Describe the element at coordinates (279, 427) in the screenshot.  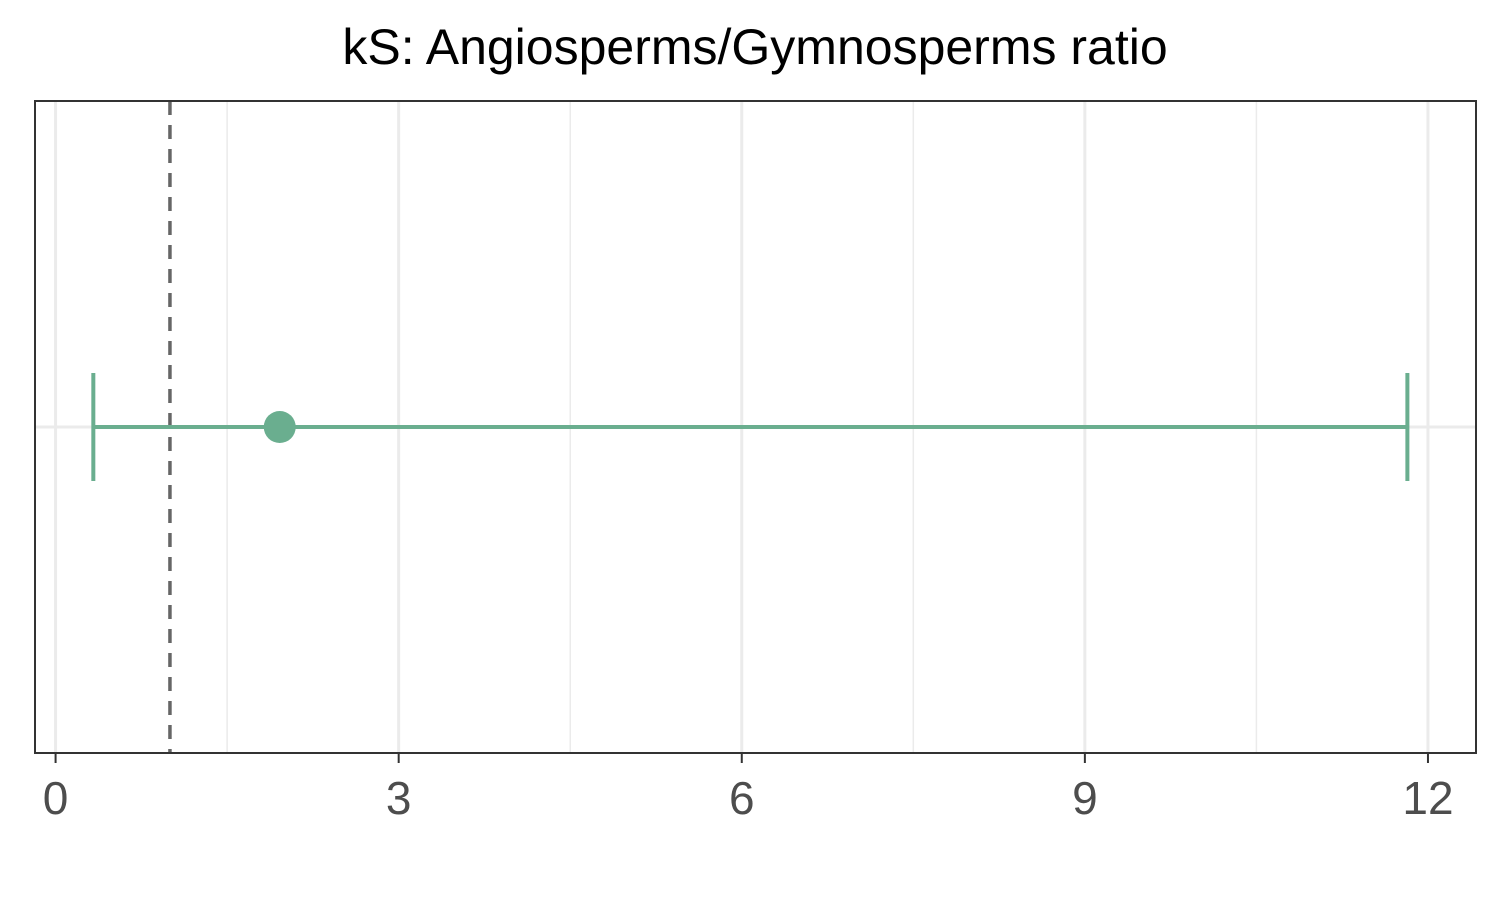
I see `point-estimate` at that location.